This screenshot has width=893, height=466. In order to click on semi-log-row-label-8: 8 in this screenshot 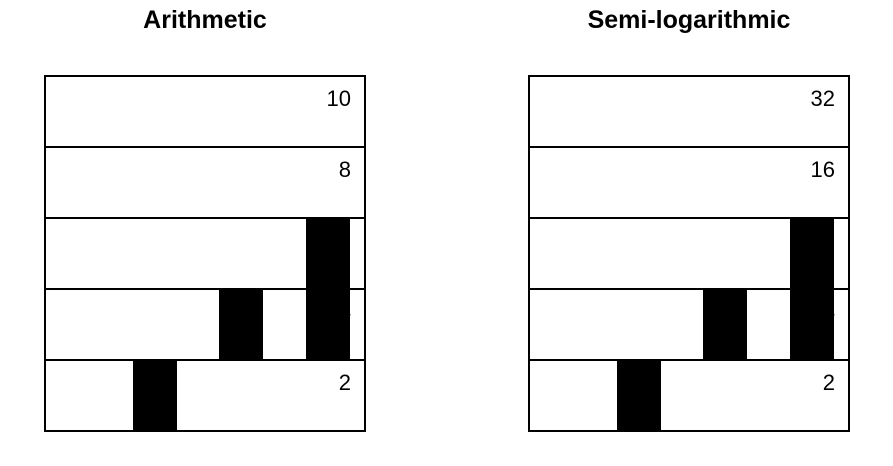, I will do `click(829, 240)`.